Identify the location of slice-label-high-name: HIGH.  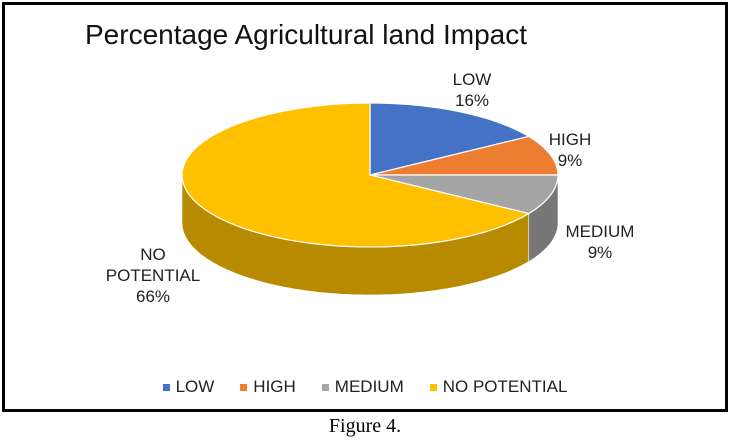
(570, 139).